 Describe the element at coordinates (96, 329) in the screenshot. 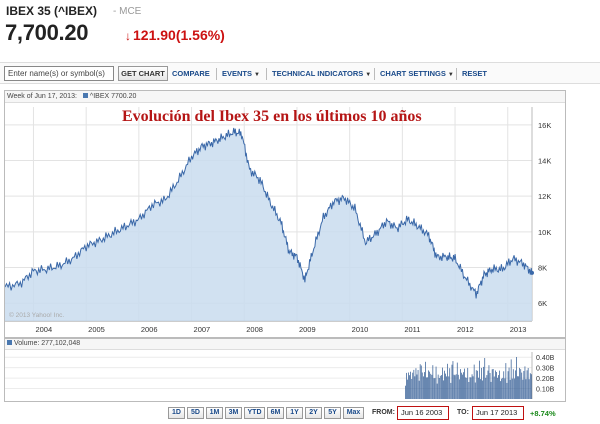

I see `x-tick-label: 2005` at that location.